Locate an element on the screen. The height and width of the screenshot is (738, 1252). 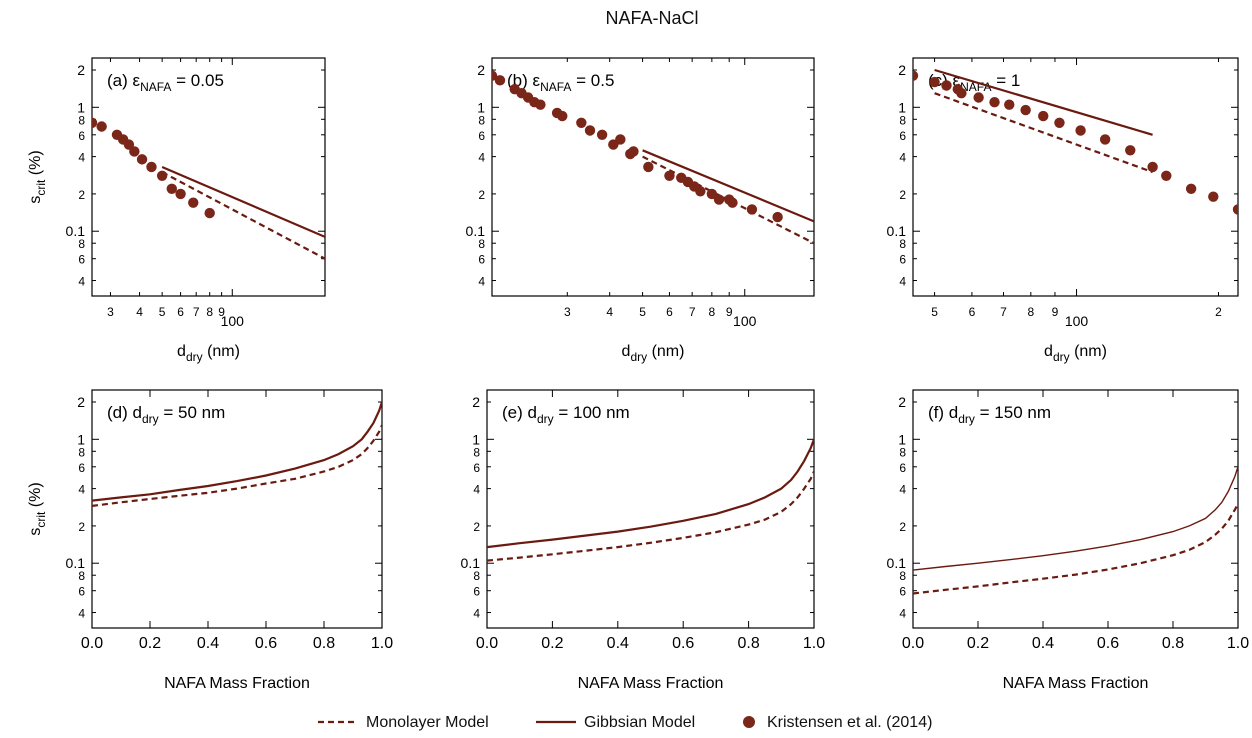
y-tick-label-a: 4 is located at coordinates (81, 282).